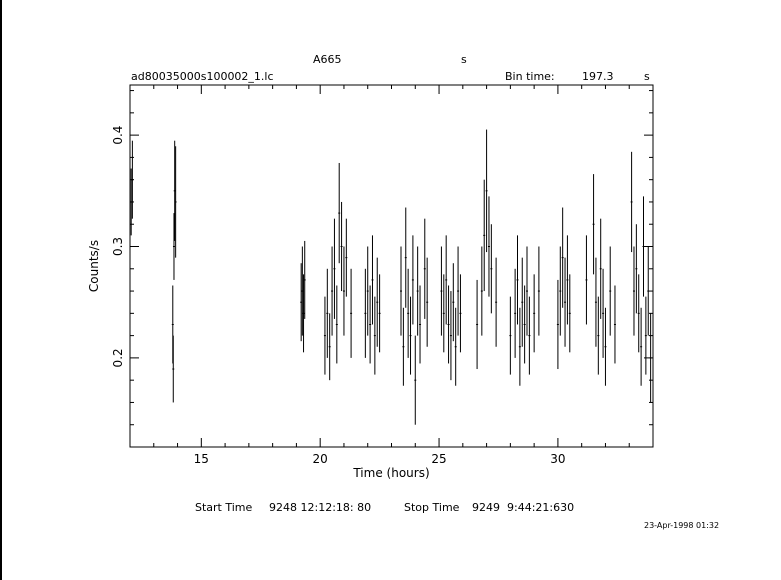 The height and width of the screenshot is (580, 781). I want to click on bin-time-value: 197.3, so click(598, 76).